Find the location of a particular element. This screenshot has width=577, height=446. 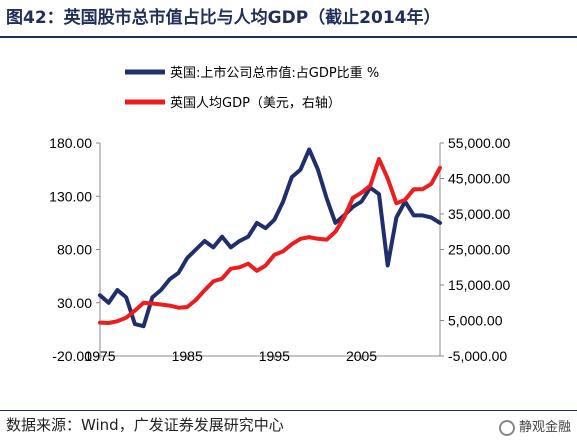

wechat-icon is located at coordinates (506, 427).